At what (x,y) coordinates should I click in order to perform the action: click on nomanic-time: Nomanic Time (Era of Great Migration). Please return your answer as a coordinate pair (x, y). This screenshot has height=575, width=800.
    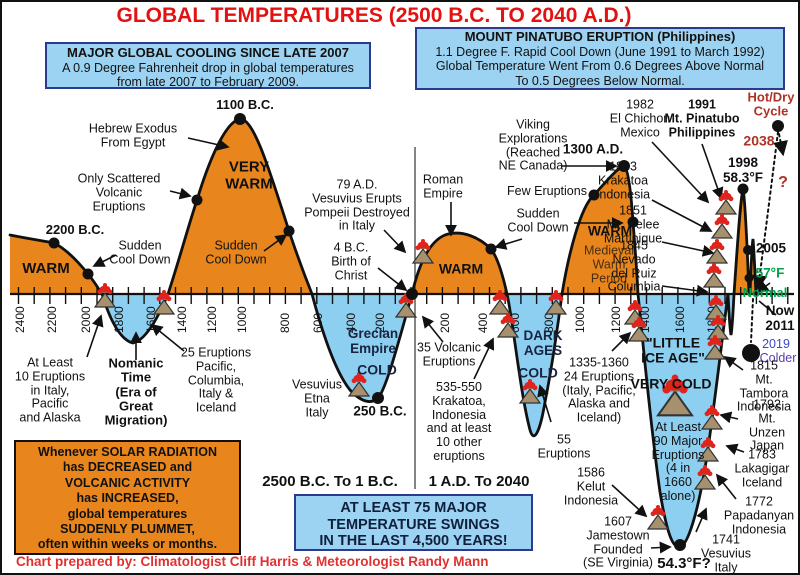
    Looking at the image, I should click on (136, 391).